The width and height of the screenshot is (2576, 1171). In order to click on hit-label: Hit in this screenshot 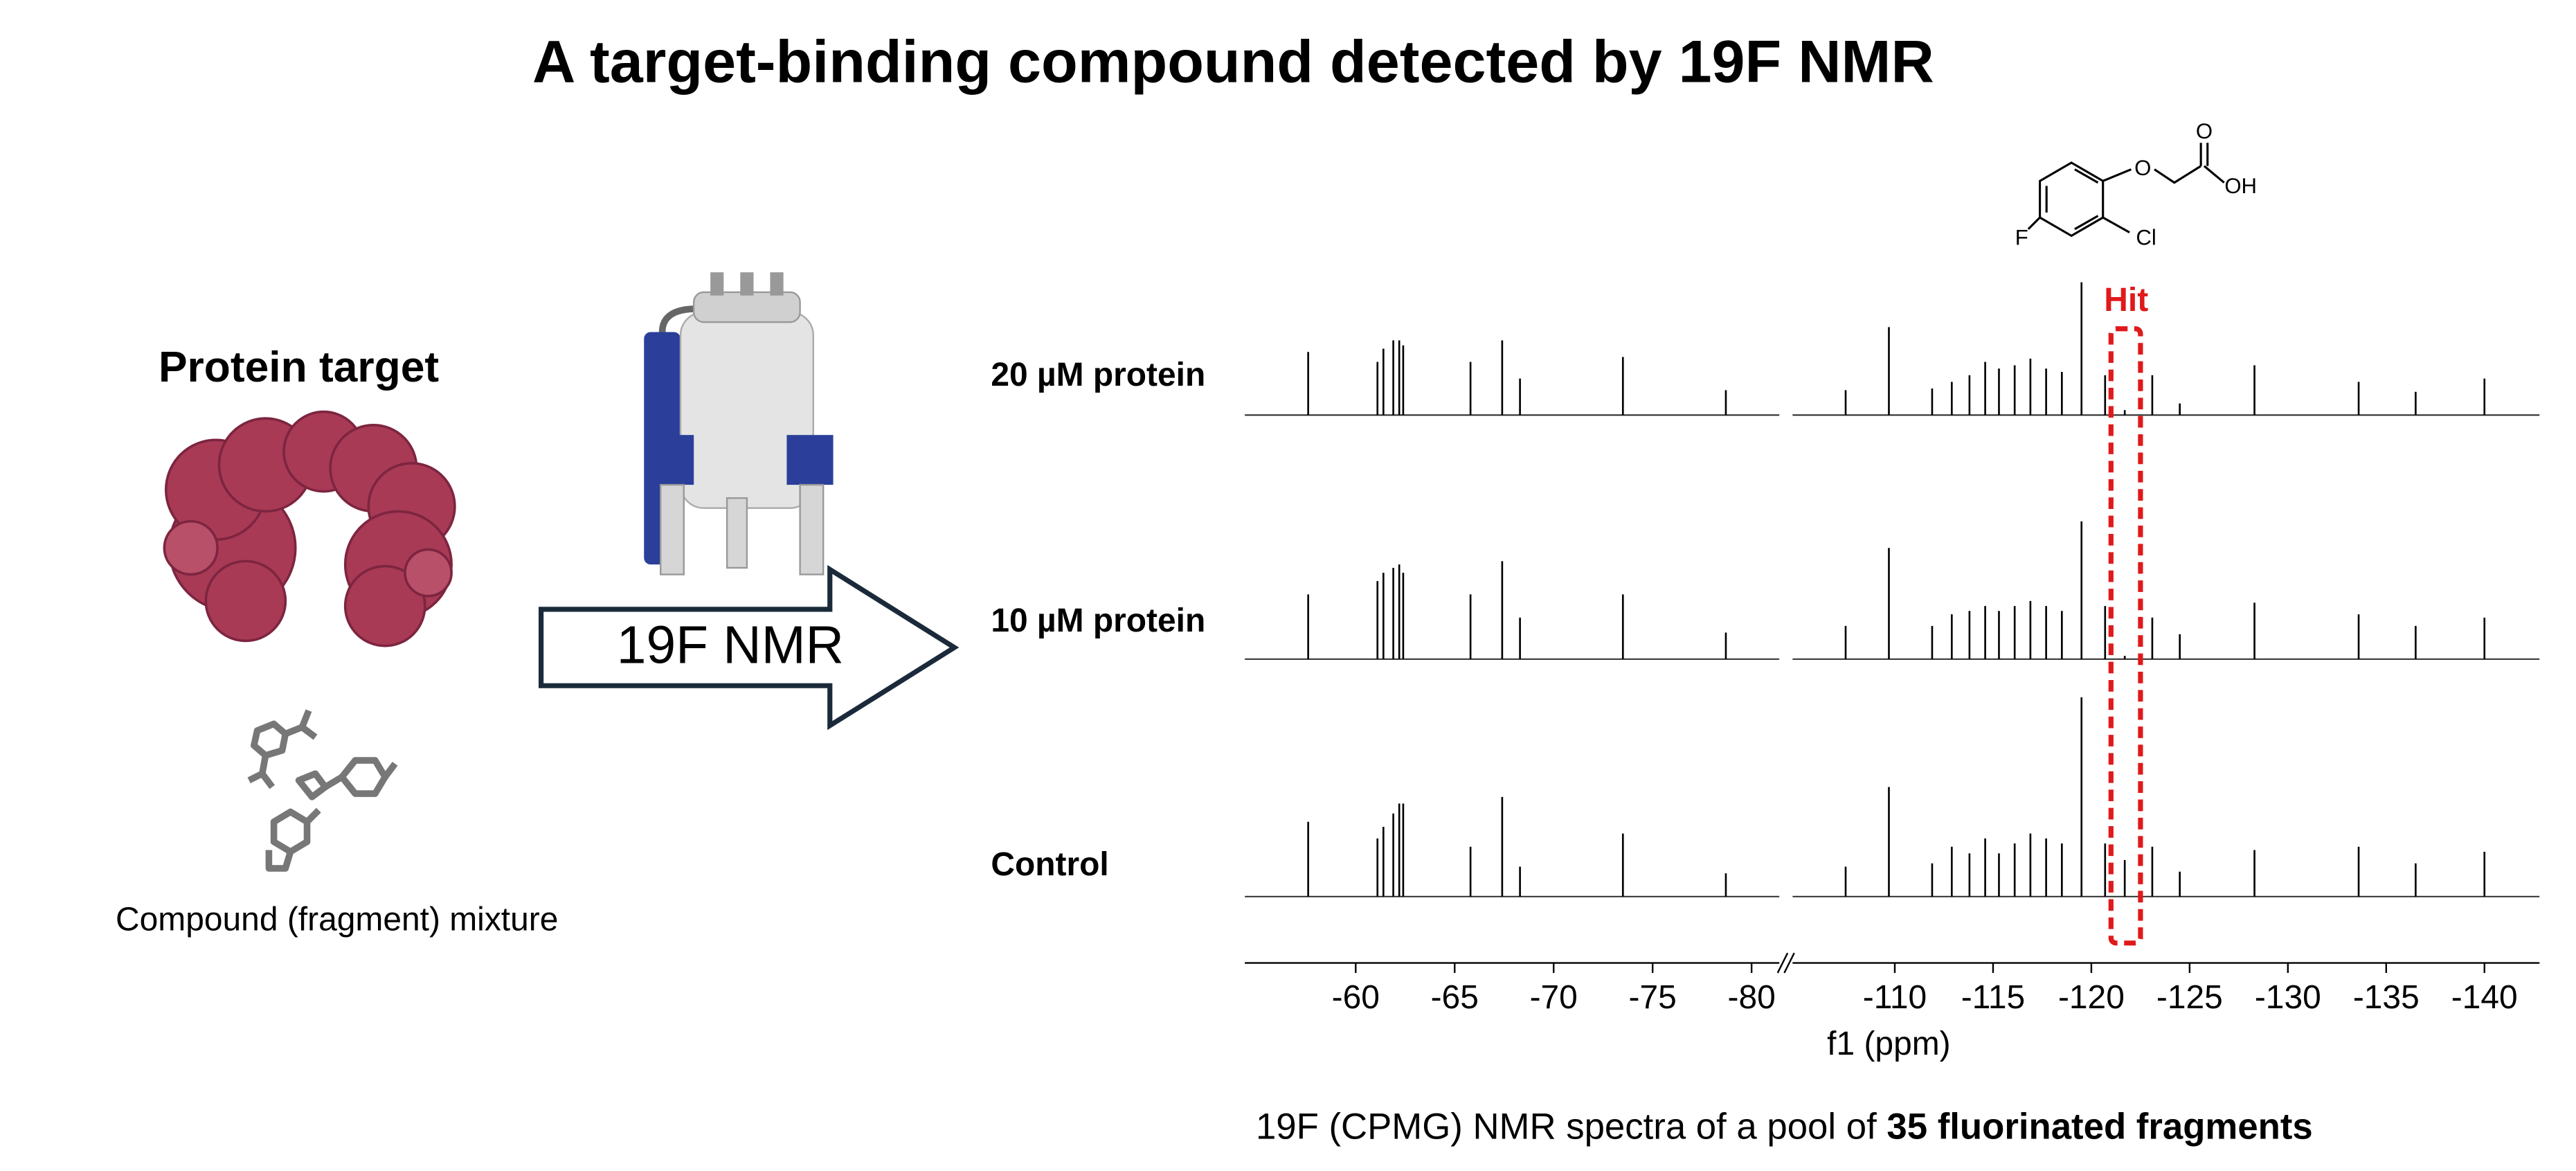, I will do `click(2126, 300)`.